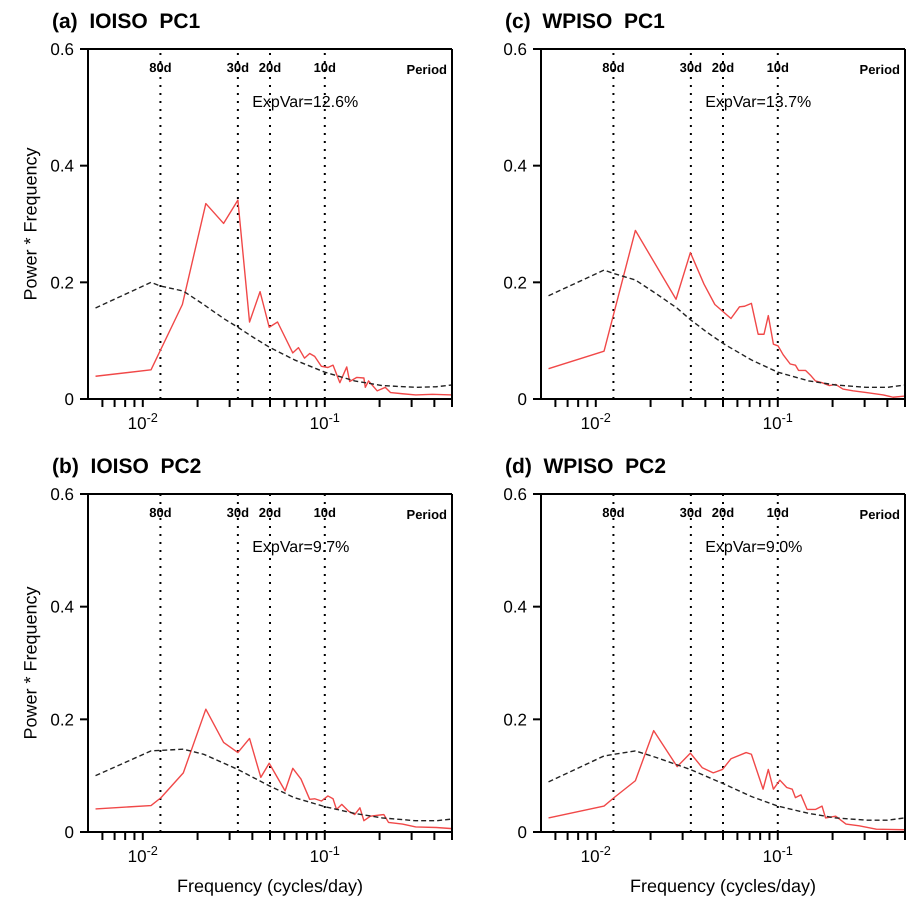 The image size is (921, 900). Describe the element at coordinates (585, 22) in the screenshot. I see `chart-title: (c) WPISO PC1` at that location.